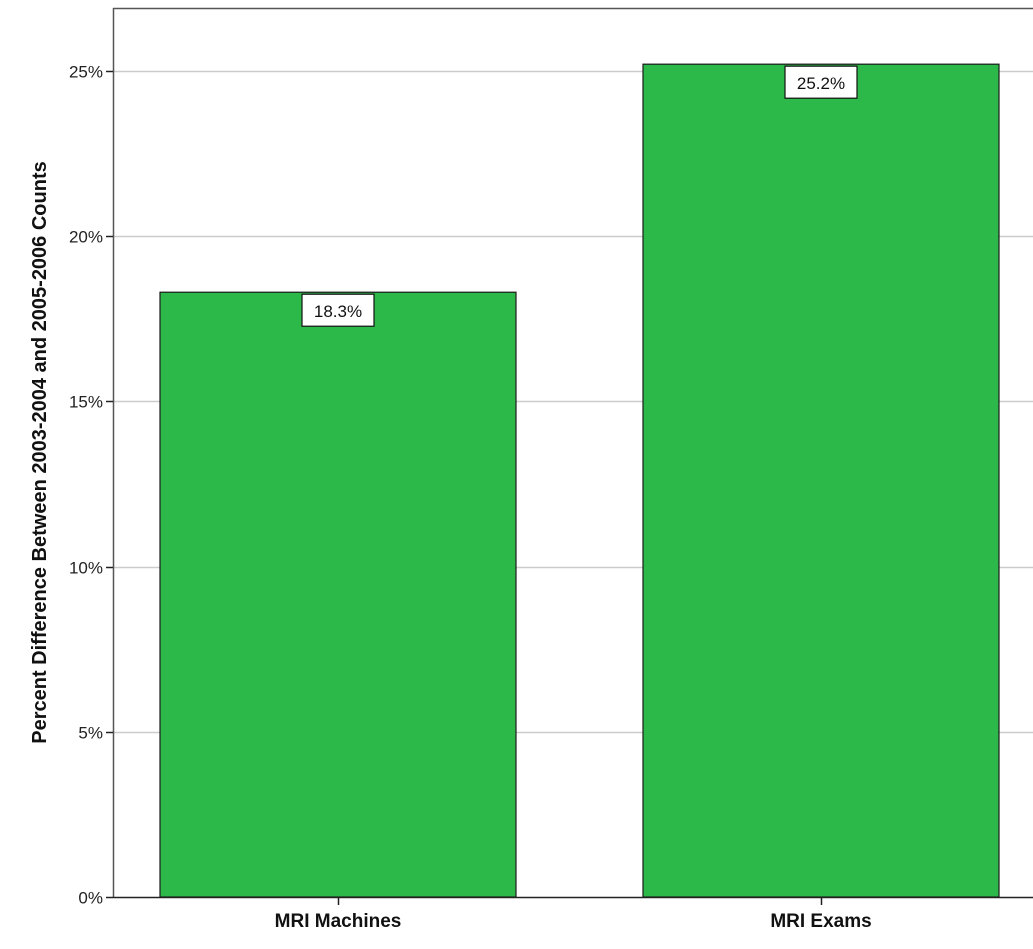 The image size is (1033, 949). What do you see at coordinates (579, 196) in the screenshot?
I see `value-labels: 18.3% 25.2%` at bounding box center [579, 196].